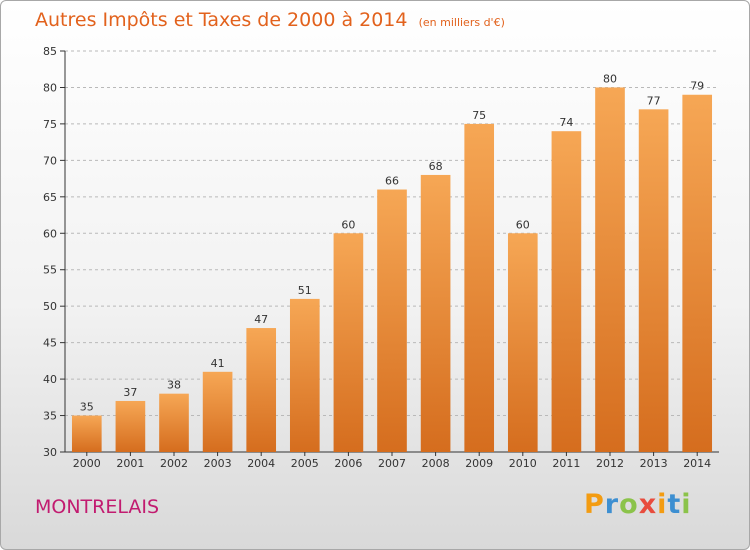 The image size is (750, 550). Describe the element at coordinates (50, 124) in the screenshot. I see `y-tick-label: 75` at that location.